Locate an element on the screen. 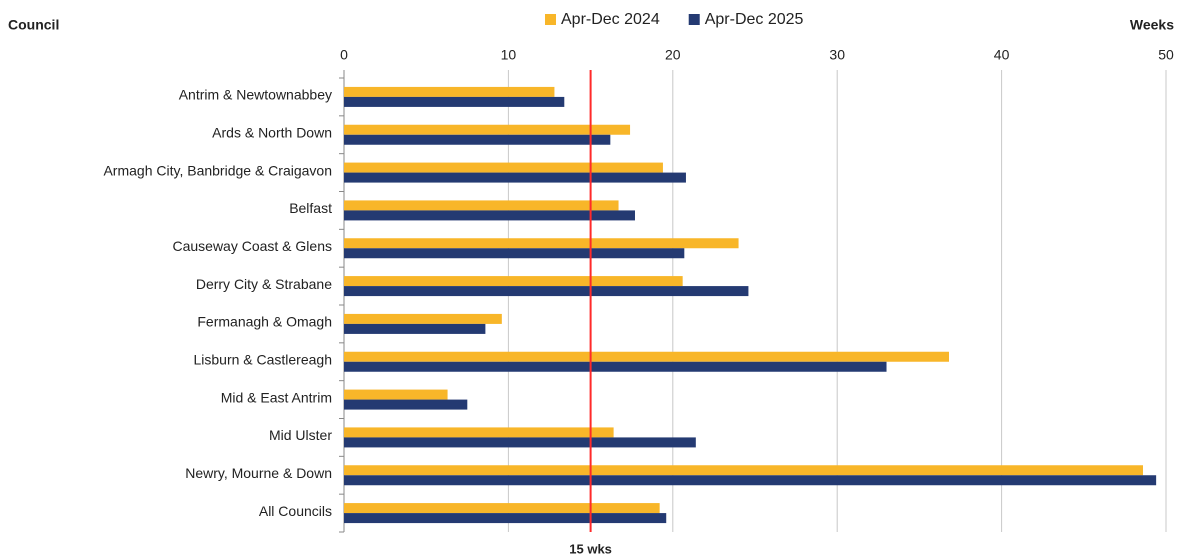 The image size is (1182, 560). x-tick-label: 50 is located at coordinates (1166, 55).